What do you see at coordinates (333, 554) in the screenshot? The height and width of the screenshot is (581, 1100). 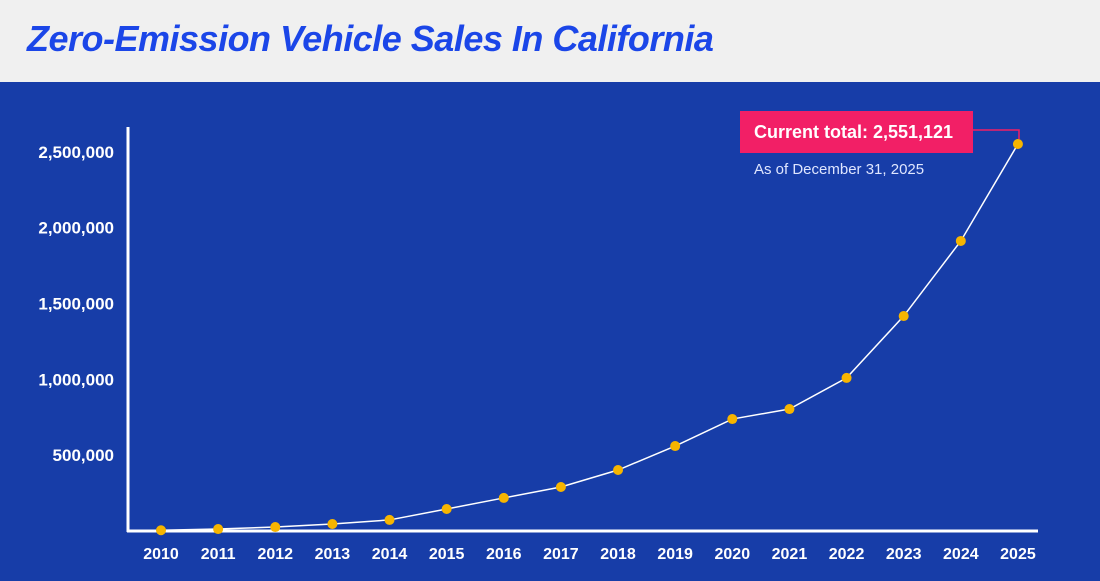 I see `x-tick-label: 2013` at bounding box center [333, 554].